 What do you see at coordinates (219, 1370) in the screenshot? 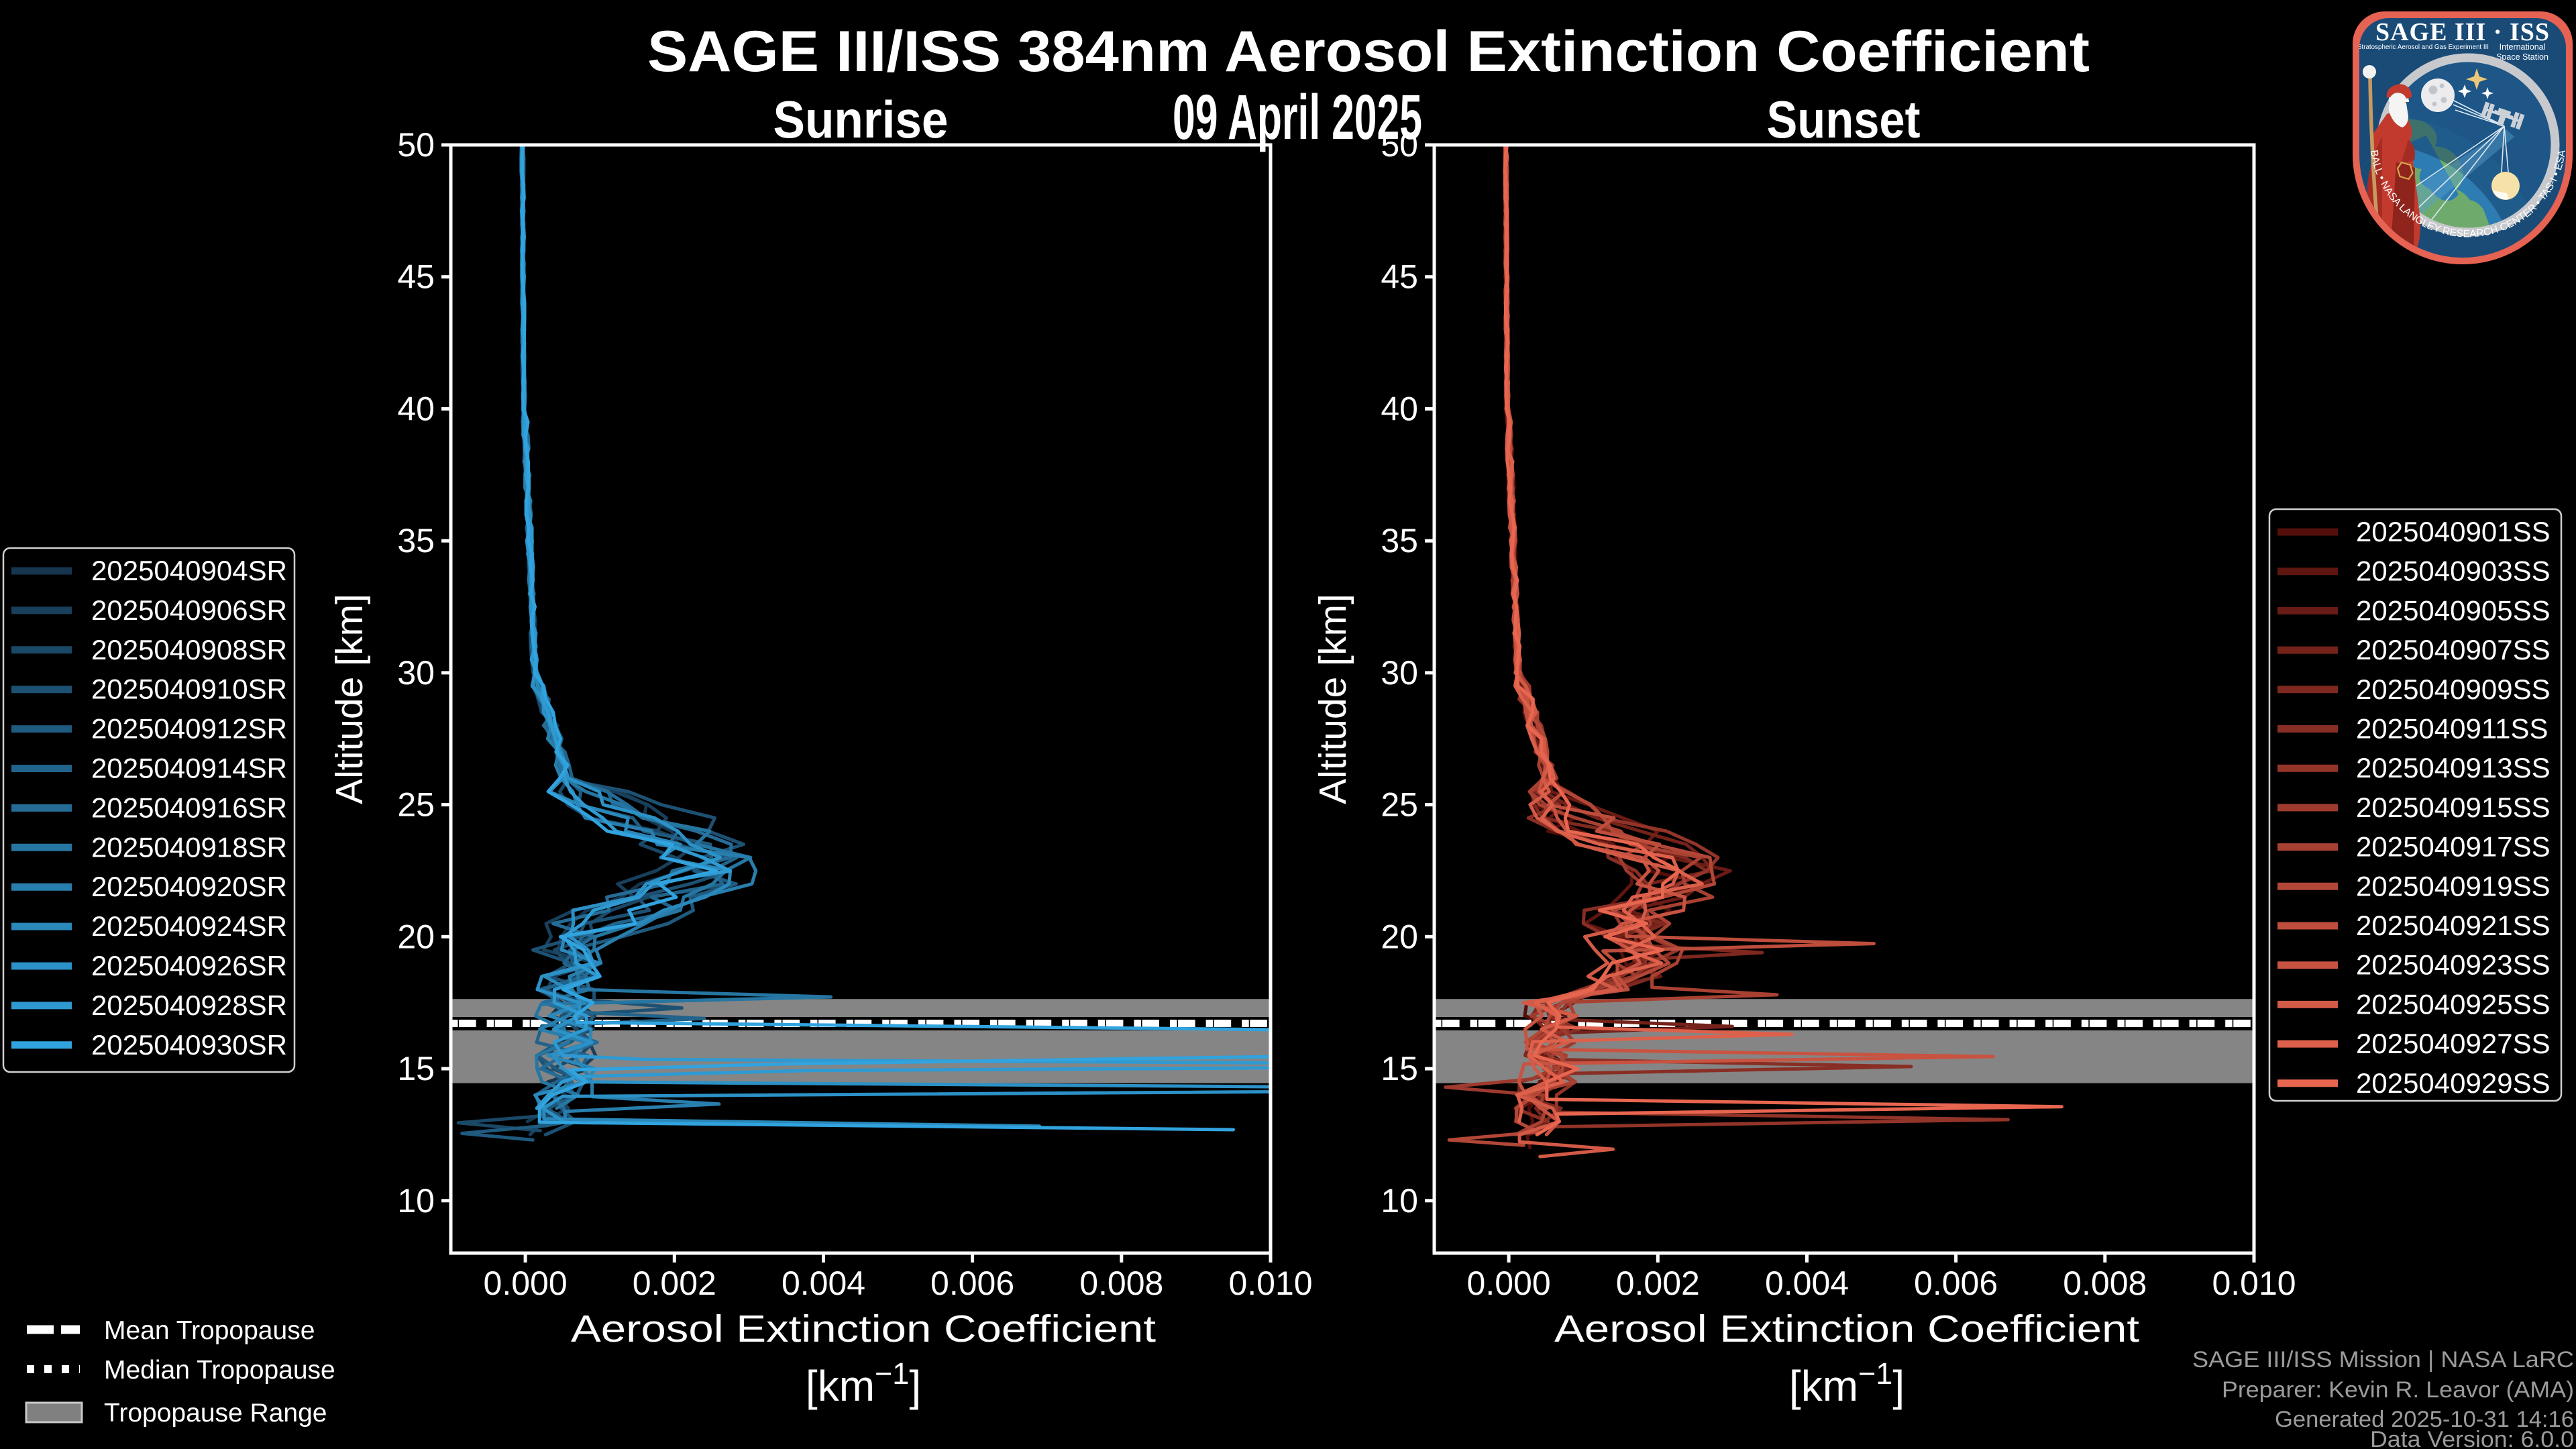
I see `svg-text: Median Tropopause` at bounding box center [219, 1370].